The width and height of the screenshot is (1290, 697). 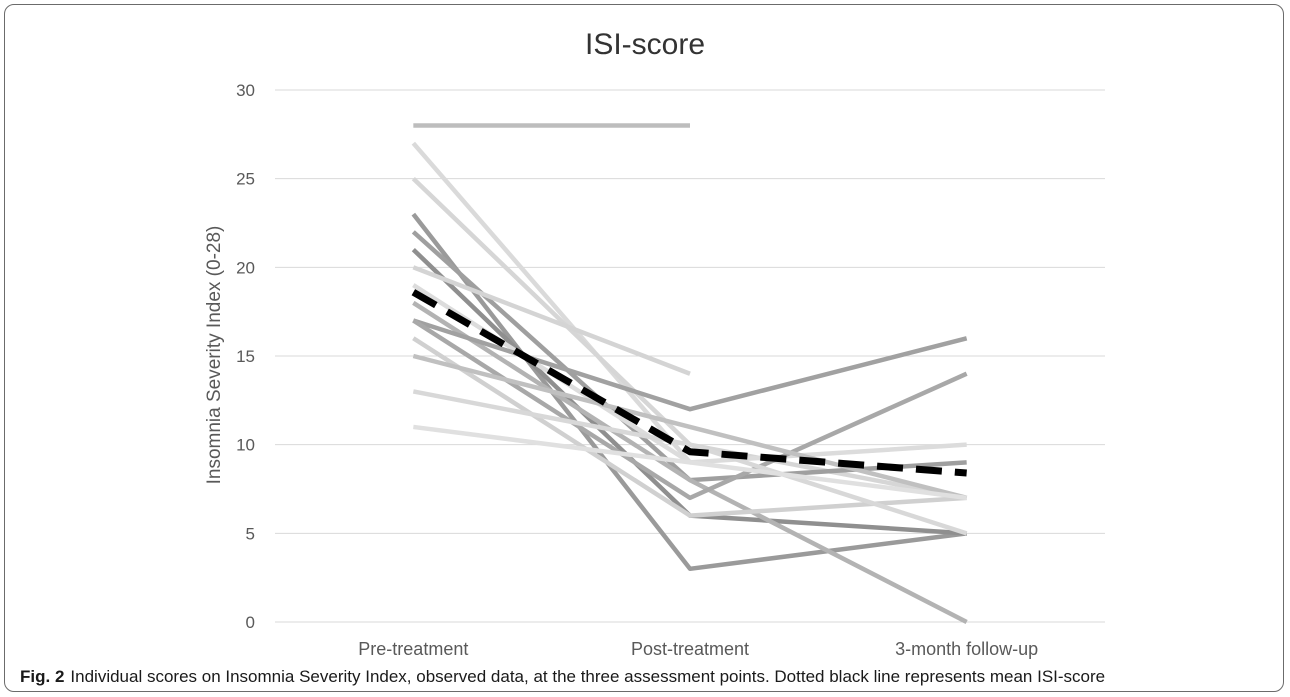 I want to click on figure-label: Fig. 2, so click(x=42, y=676).